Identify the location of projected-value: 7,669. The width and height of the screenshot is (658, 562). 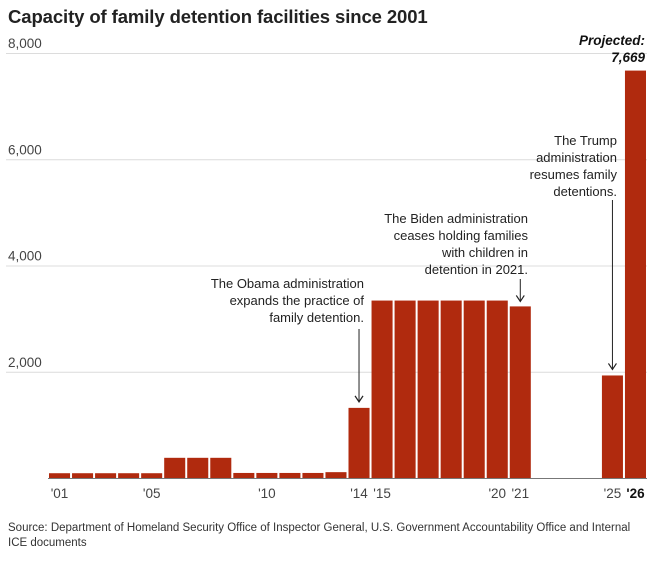
(628, 57).